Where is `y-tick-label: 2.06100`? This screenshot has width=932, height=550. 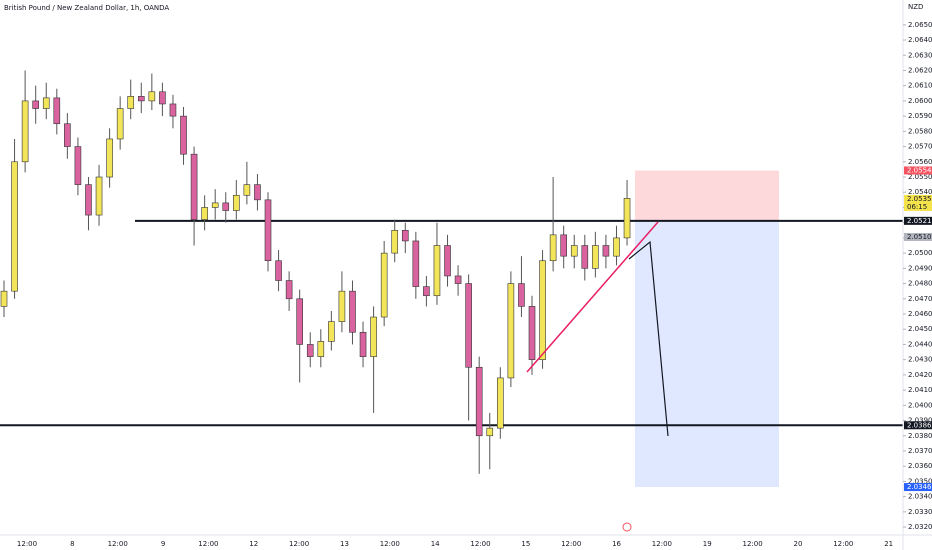 y-tick-label: 2.06100 is located at coordinates (920, 86).